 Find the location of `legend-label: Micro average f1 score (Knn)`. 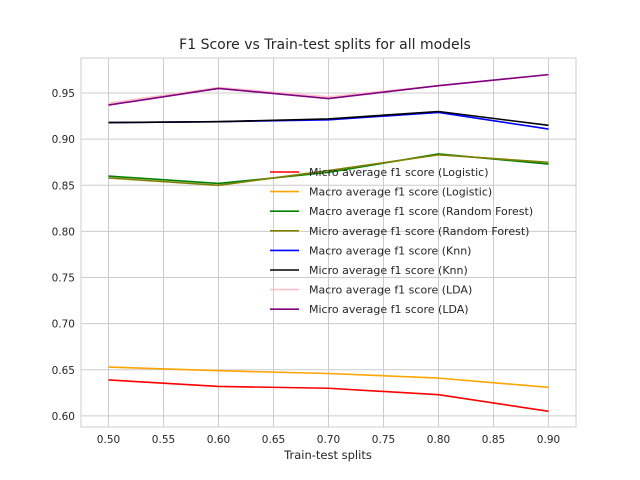

legend-label: Micro average f1 score (Knn) is located at coordinates (388, 270).